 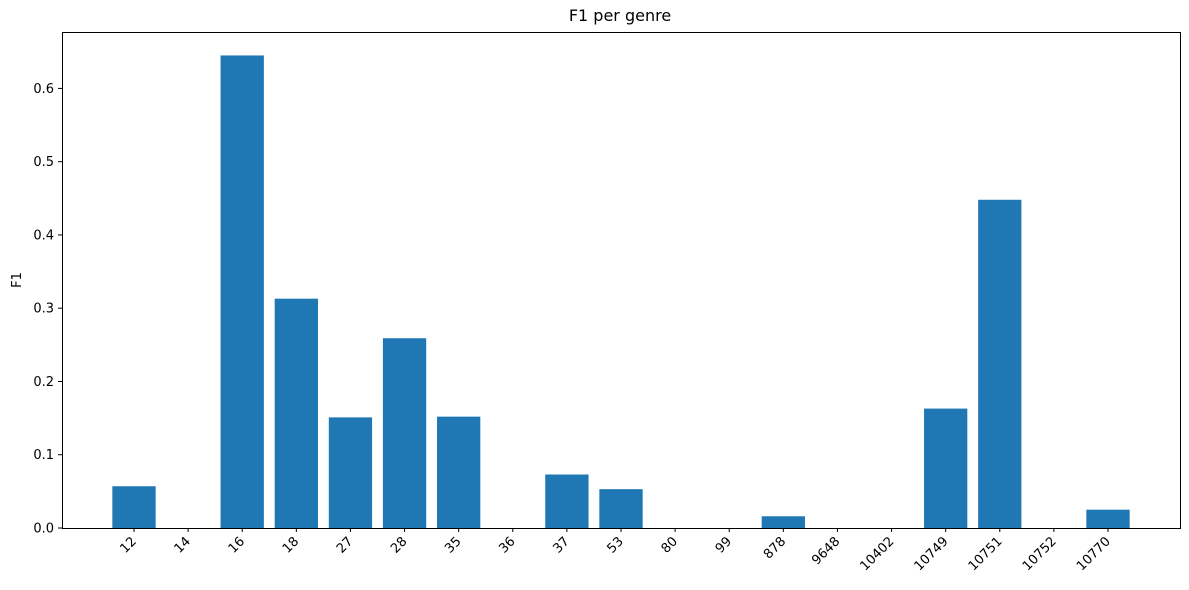 I want to click on x-tick-label-9648: 9648, so click(x=826, y=551).